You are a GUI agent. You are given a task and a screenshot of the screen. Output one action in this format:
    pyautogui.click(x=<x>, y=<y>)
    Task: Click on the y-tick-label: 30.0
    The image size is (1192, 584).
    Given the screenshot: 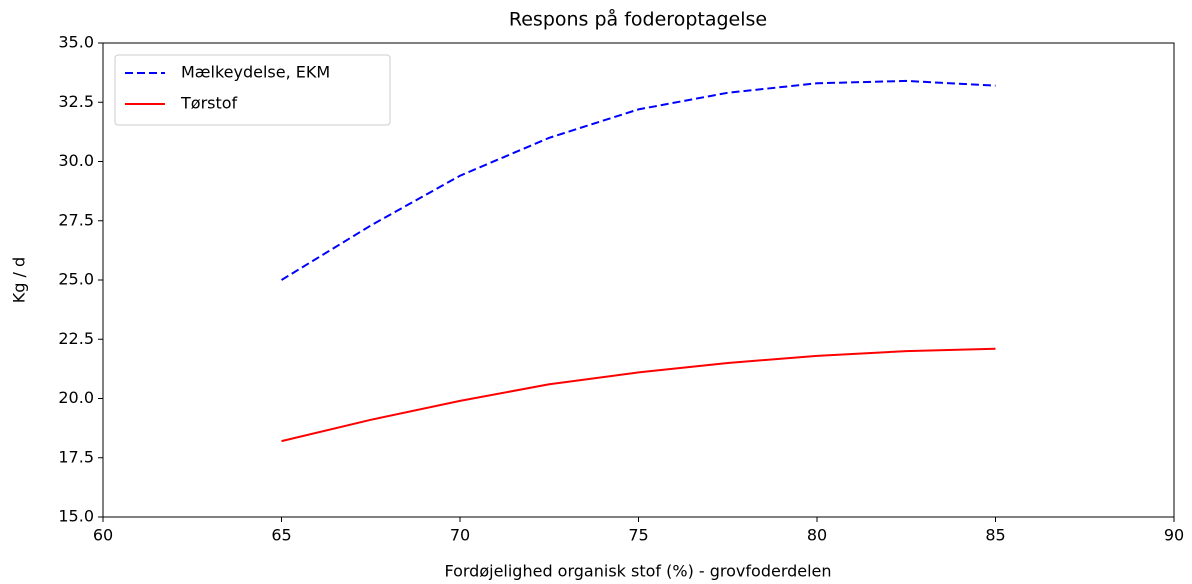 What is the action you would take?
    pyautogui.click(x=76, y=160)
    